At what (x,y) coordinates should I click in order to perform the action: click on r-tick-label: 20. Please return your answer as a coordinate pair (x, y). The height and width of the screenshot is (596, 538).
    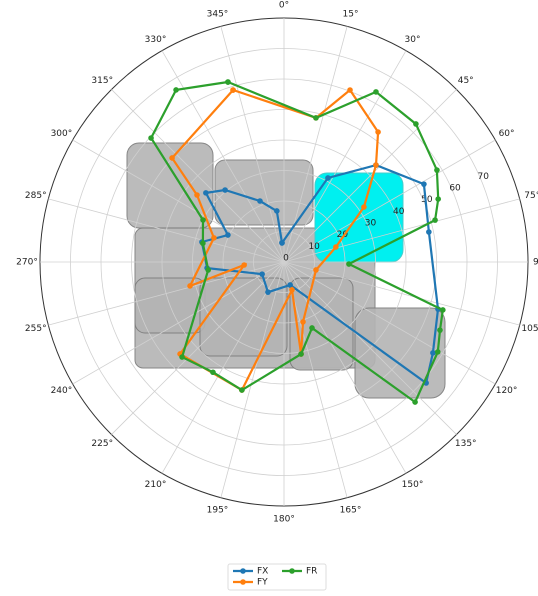
    Looking at the image, I should click on (343, 235).